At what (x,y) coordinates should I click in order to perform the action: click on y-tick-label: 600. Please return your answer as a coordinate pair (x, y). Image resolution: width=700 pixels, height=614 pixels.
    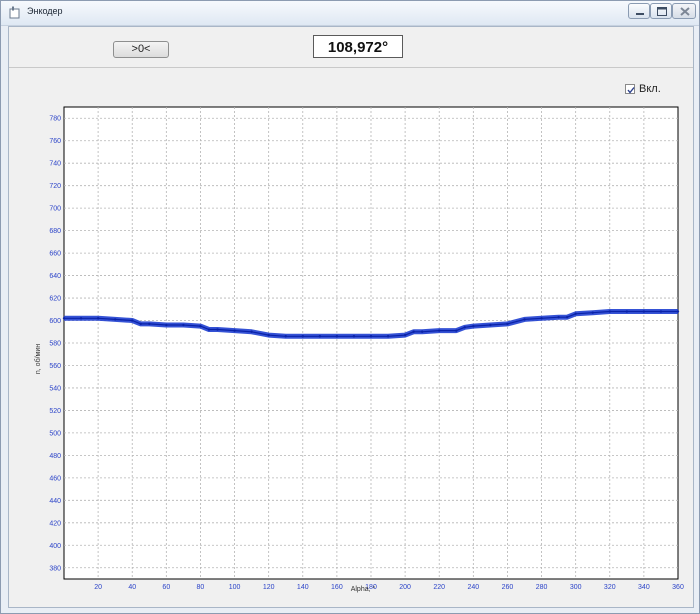
    Looking at the image, I should click on (55, 321).